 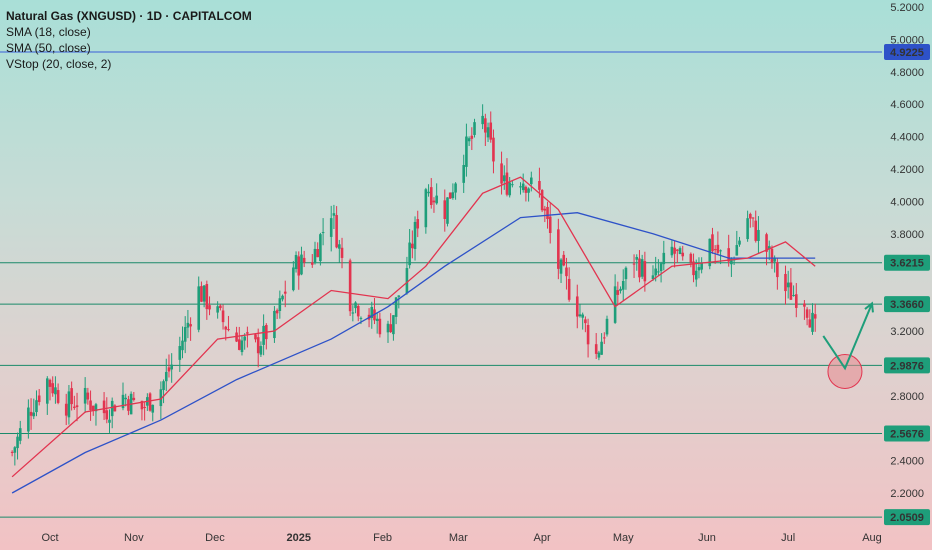 What do you see at coordinates (907, 202) in the screenshot?
I see `price-tick-label: 4.0000` at bounding box center [907, 202].